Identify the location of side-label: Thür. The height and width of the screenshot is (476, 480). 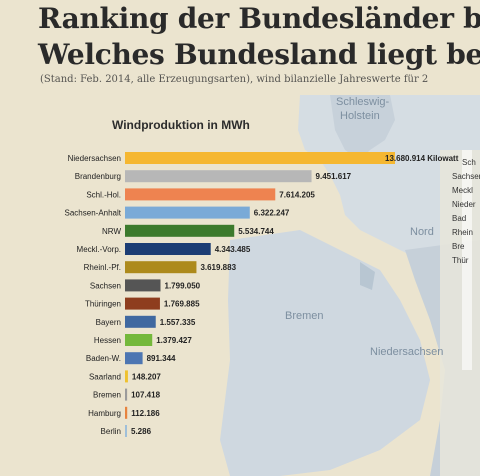
(460, 260).